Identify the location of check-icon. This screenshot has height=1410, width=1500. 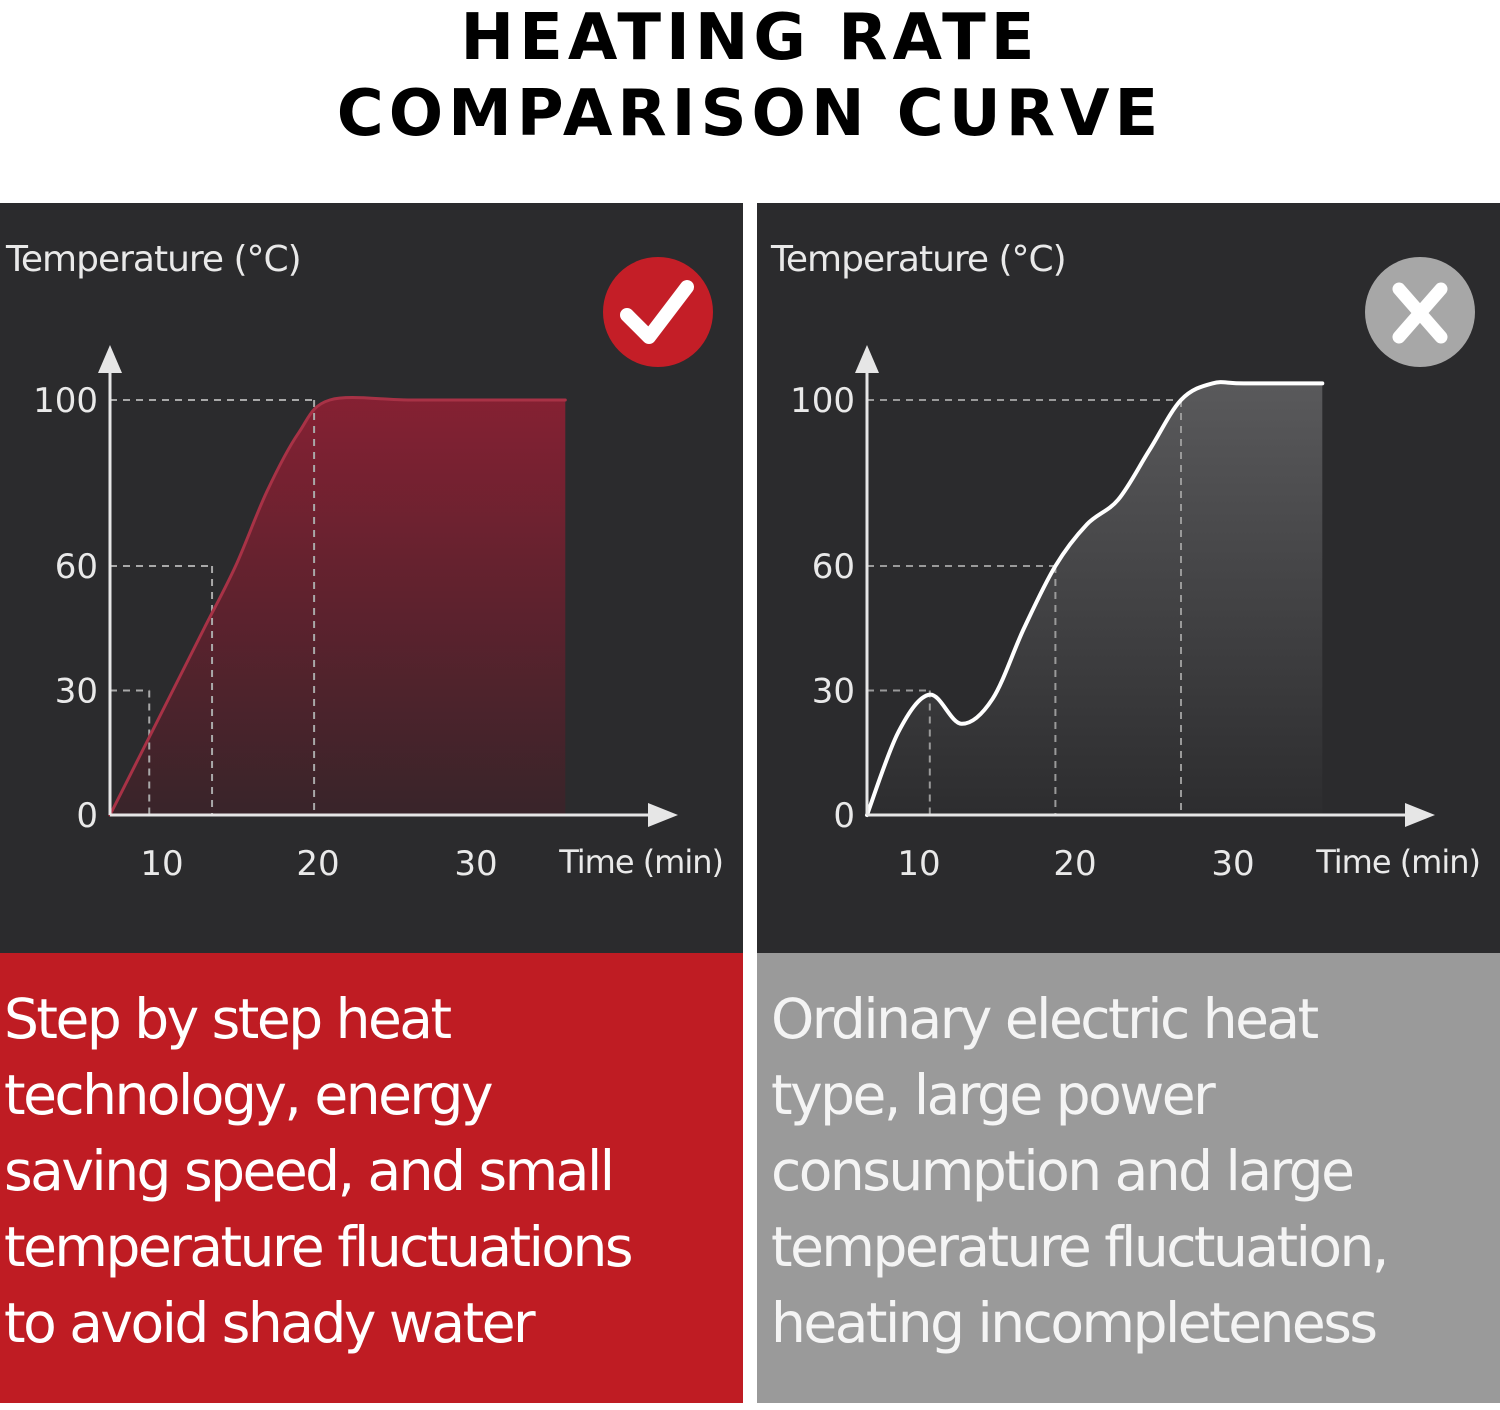
(657, 312).